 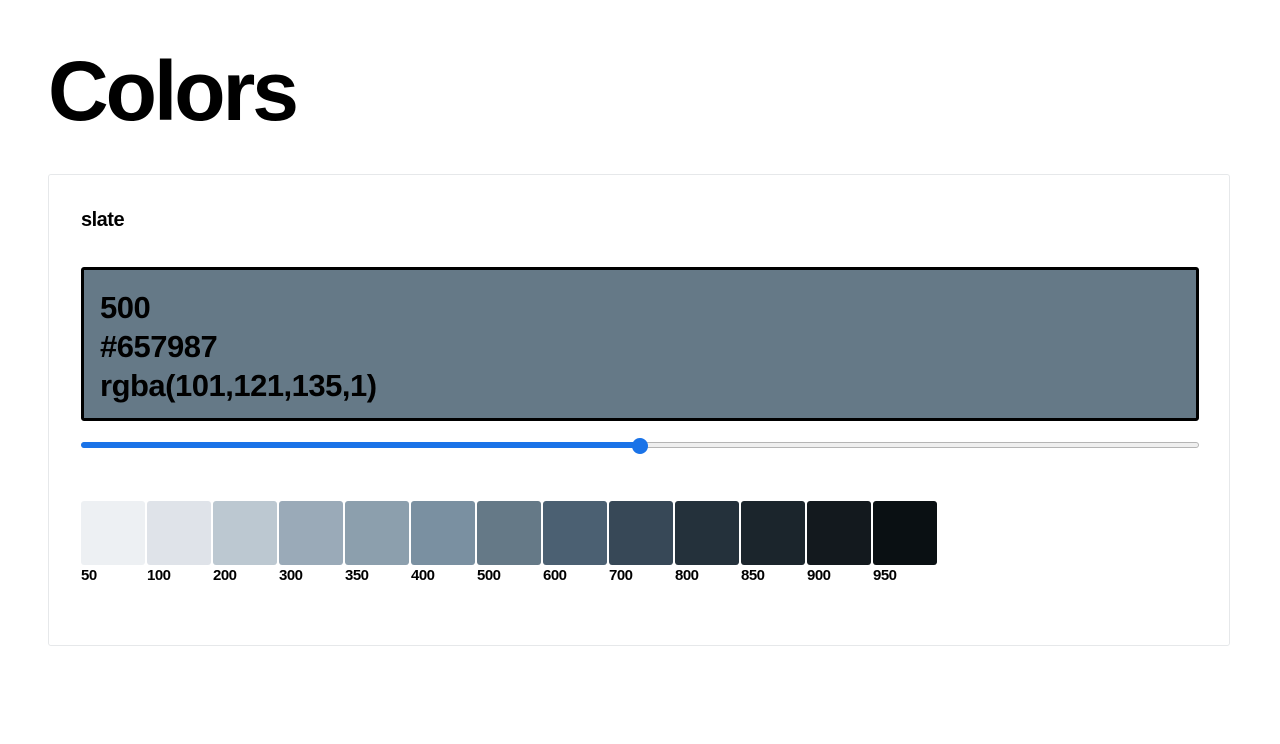 What do you see at coordinates (555, 575) in the screenshot?
I see `swatch-label: 600` at bounding box center [555, 575].